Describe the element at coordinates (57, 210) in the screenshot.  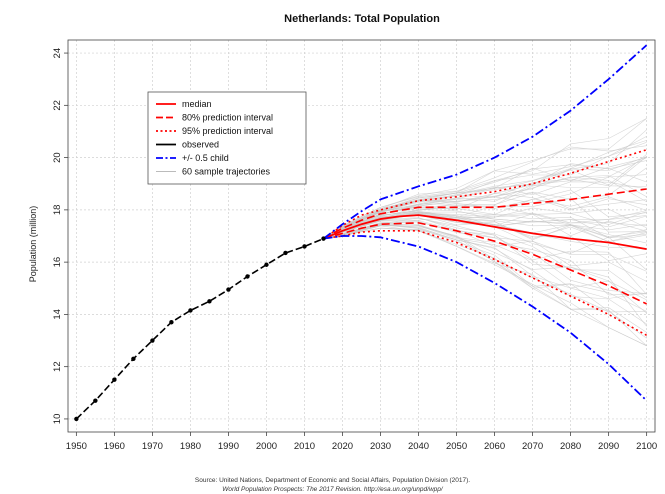
I see `y-tick-label-4: 18` at that location.